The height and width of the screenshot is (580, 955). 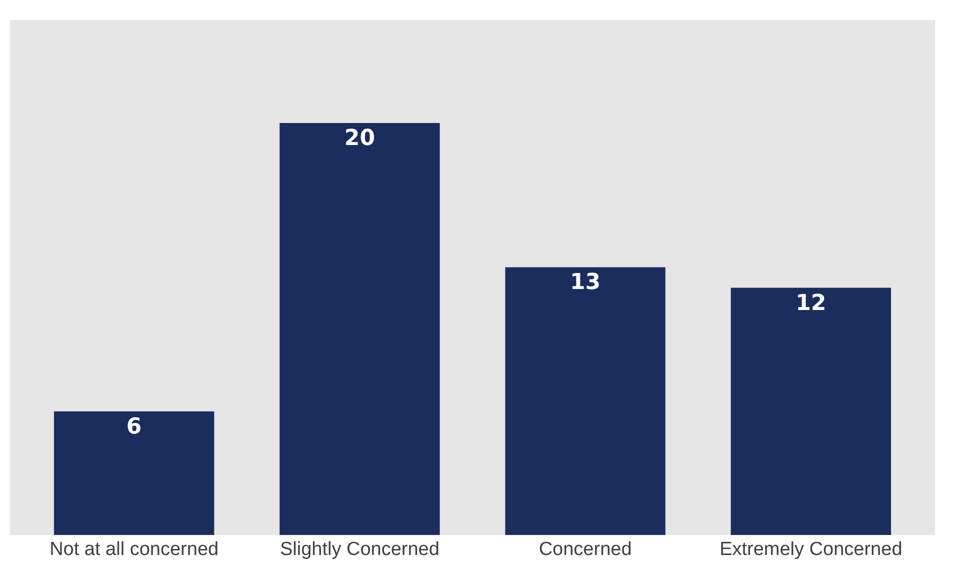 What do you see at coordinates (360, 138) in the screenshot?
I see `data-label: 20` at bounding box center [360, 138].